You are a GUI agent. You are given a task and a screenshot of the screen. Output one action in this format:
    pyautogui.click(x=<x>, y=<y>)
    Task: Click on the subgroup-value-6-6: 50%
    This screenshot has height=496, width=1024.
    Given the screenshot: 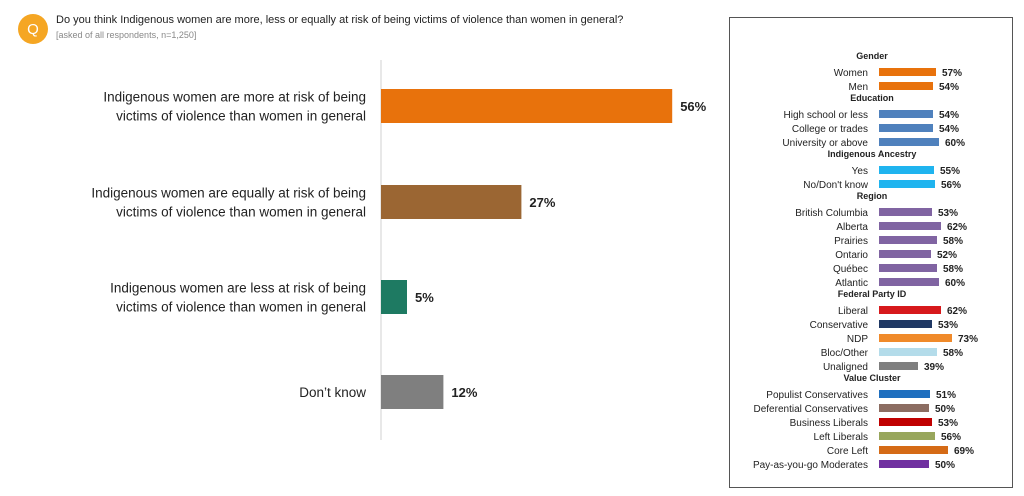 What is the action you would take?
    pyautogui.click(x=945, y=465)
    